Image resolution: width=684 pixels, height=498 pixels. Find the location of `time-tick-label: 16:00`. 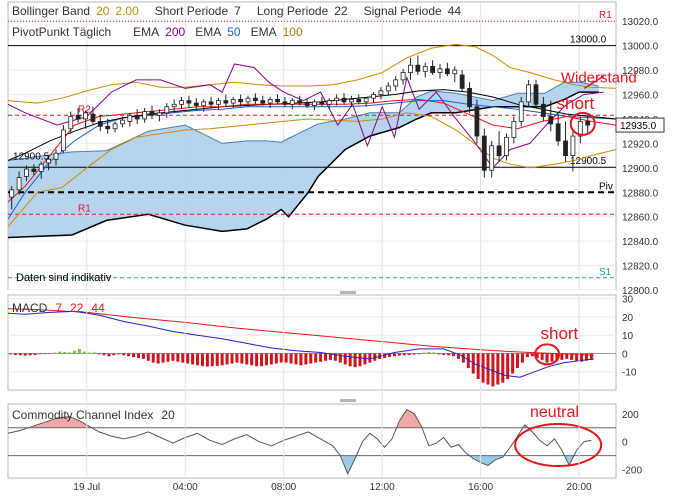

time-tick-label: 16:00 is located at coordinates (480, 487).